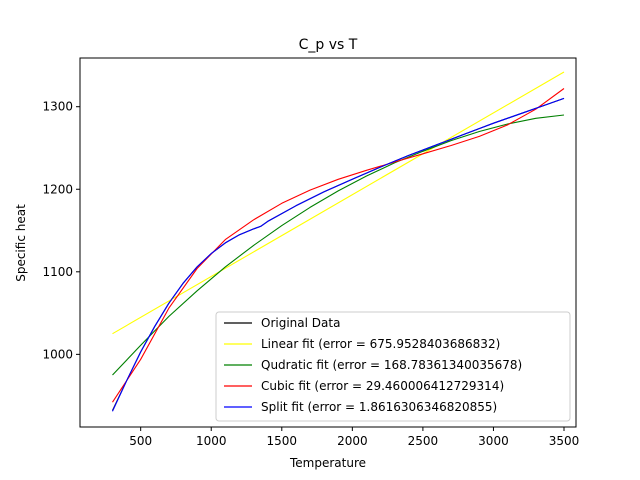 The width and height of the screenshot is (640, 480). I want to click on x-tick-label: 2000, so click(352, 441).